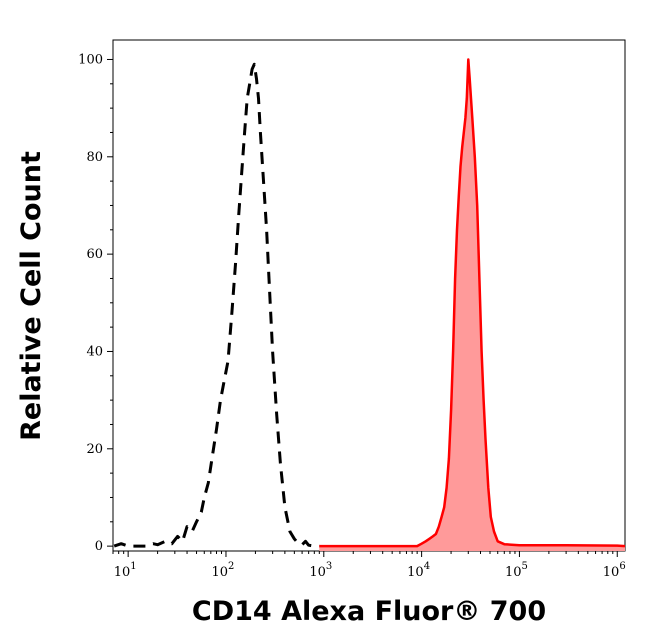 This screenshot has width=646, height=641. Describe the element at coordinates (125, 570) in the screenshot. I see `x-tick-label: 10¹` at that location.